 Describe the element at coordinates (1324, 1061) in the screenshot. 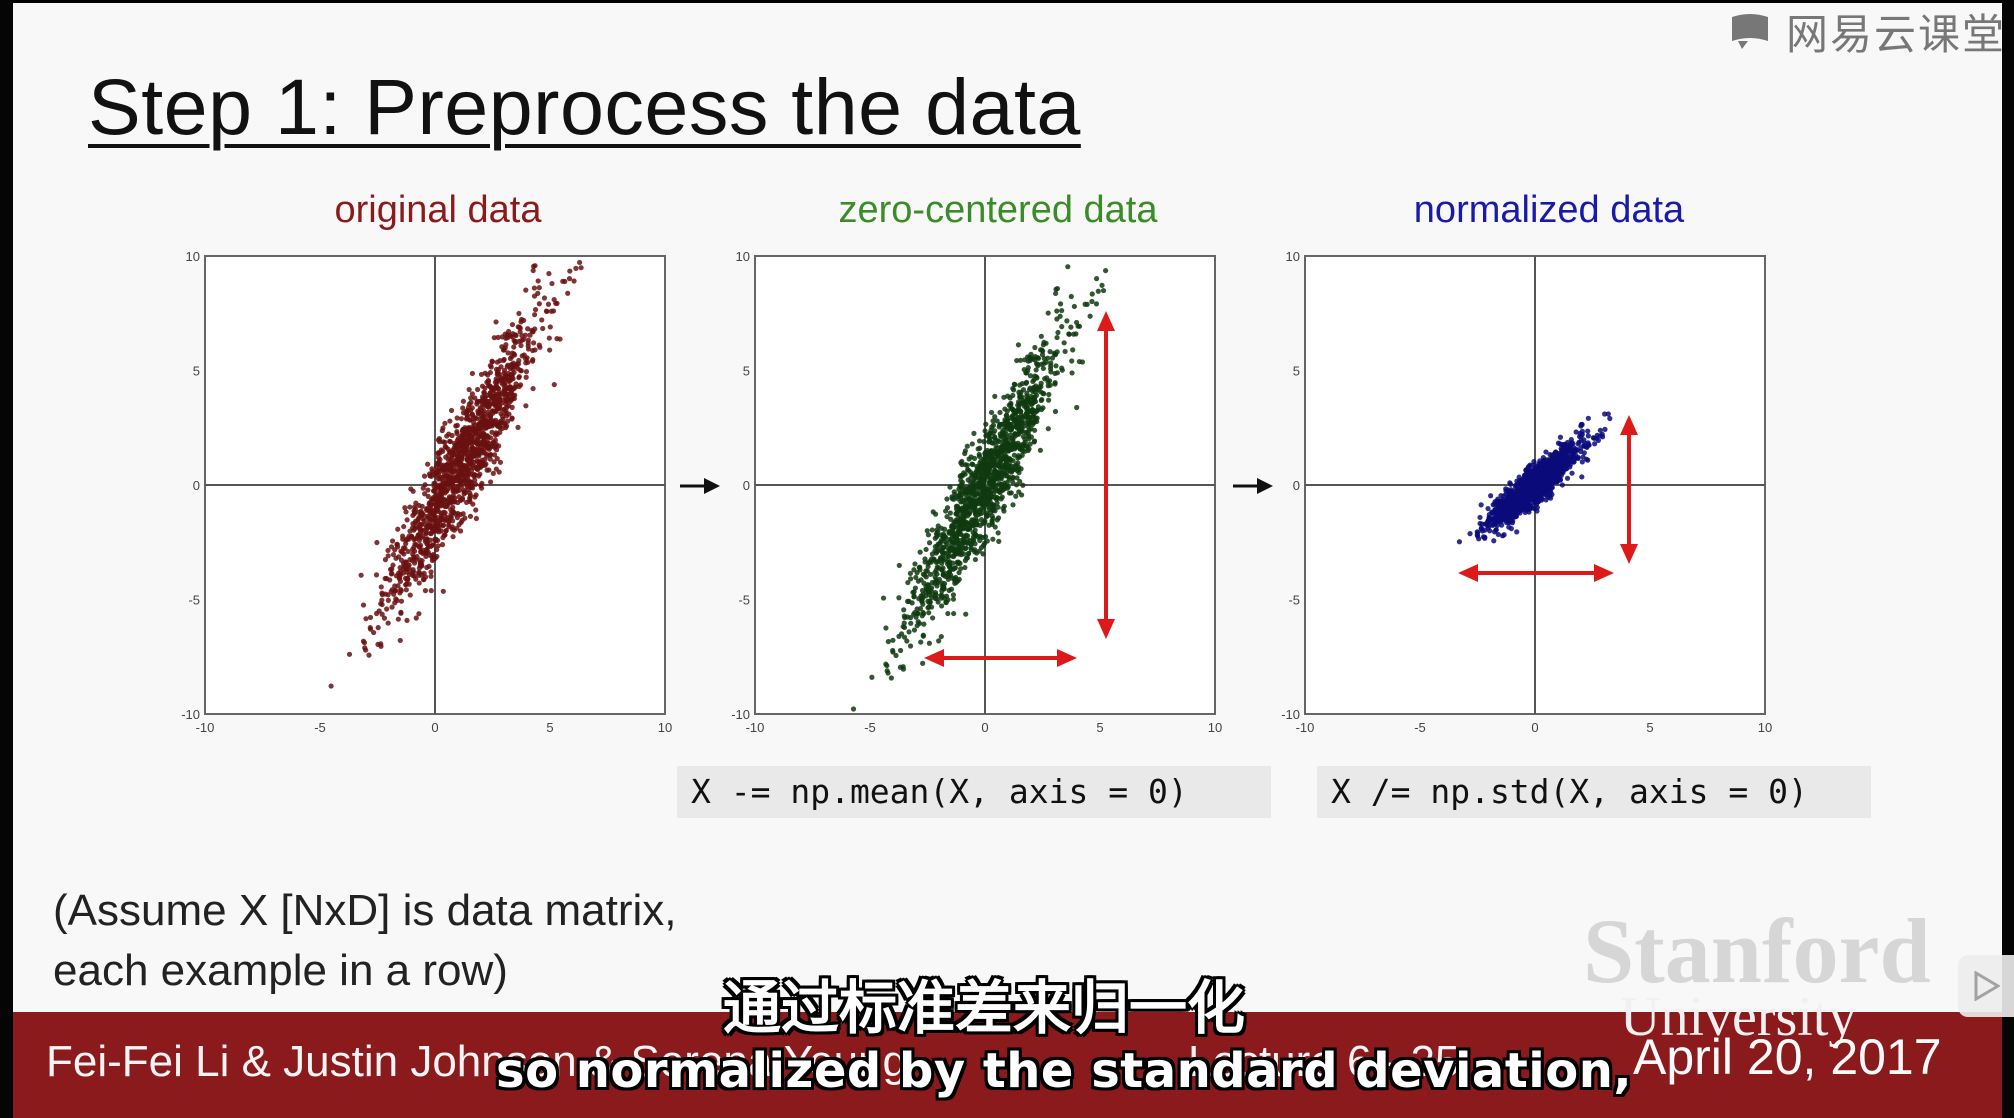

I see `footer-lecture: Lecture 6 - 25` at that location.